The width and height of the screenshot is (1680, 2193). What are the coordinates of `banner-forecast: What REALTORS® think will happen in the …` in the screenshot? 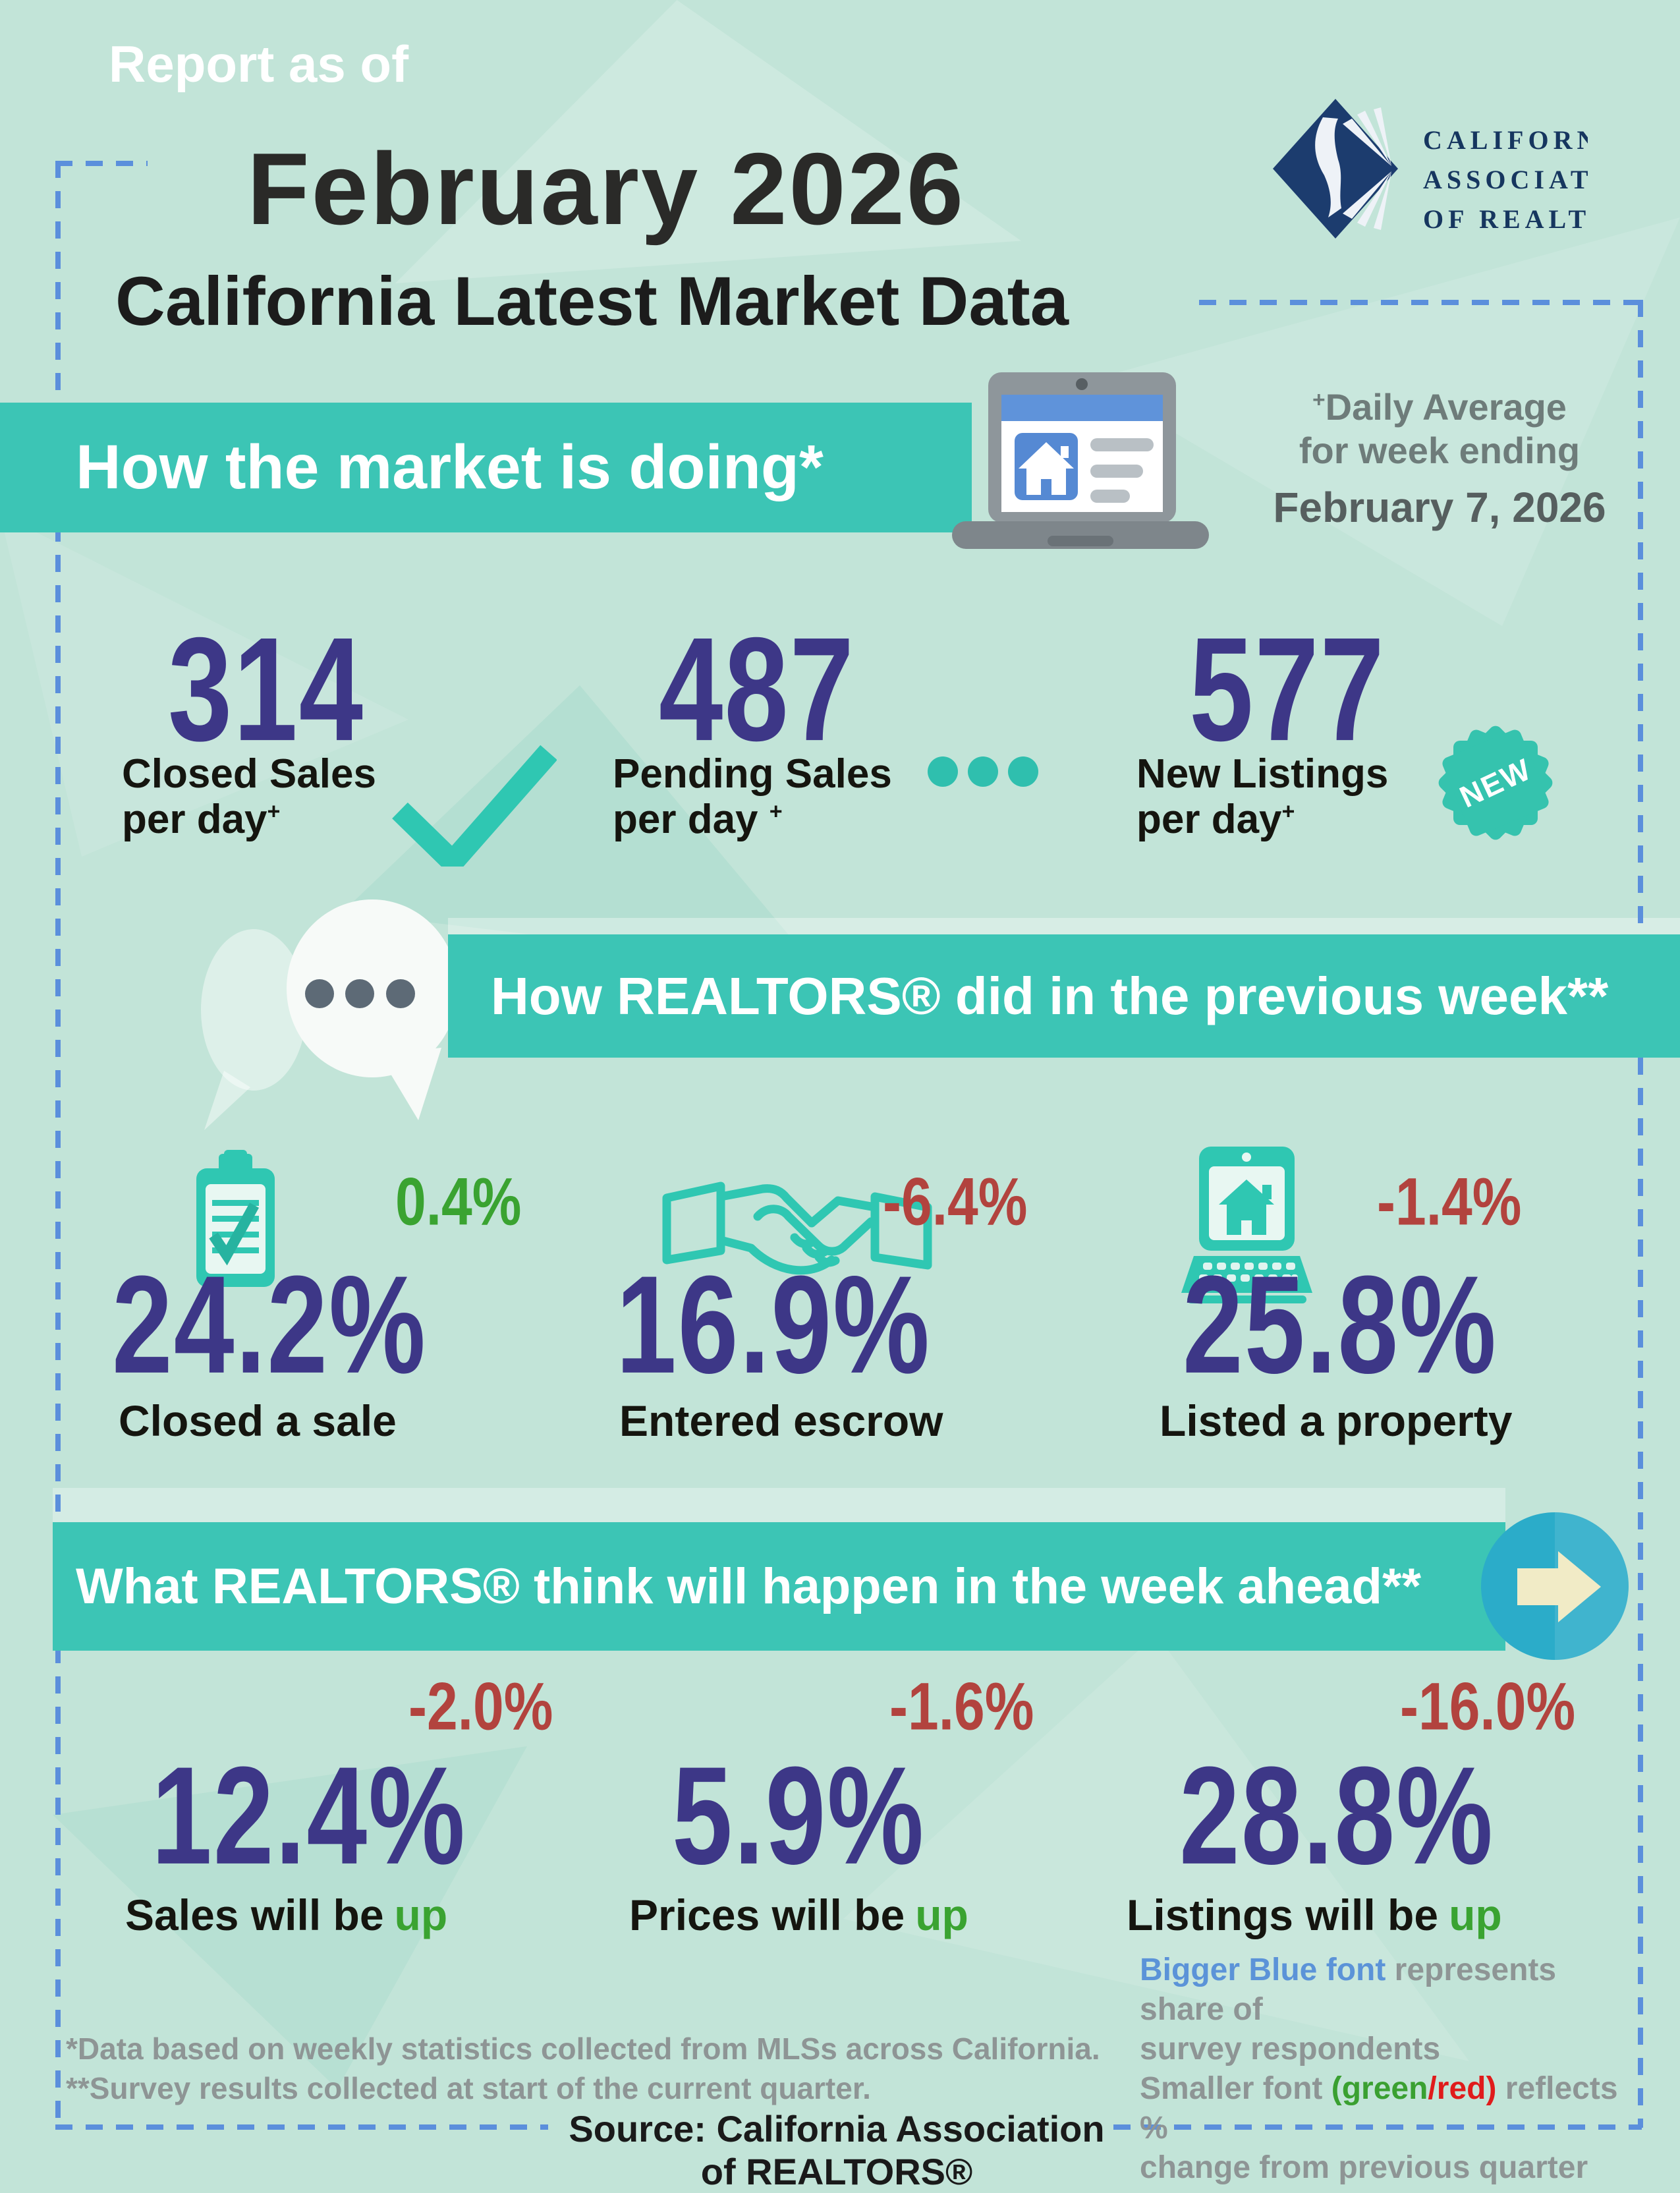 It's located at (779, 1586).